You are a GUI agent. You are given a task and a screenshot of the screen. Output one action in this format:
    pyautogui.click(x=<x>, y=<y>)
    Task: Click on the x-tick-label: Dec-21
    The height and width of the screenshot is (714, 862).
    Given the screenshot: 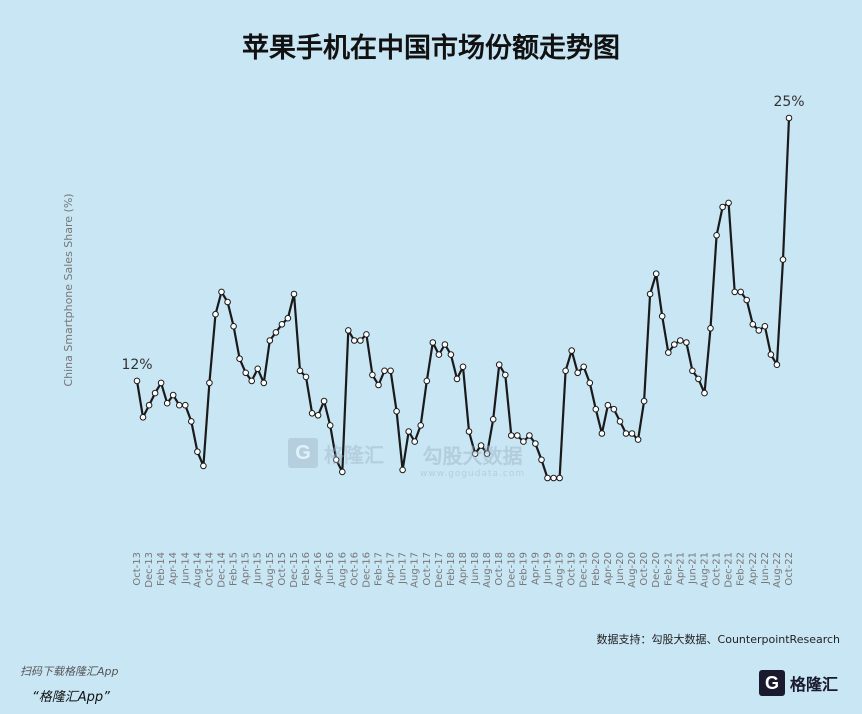 What is the action you would take?
    pyautogui.click(x=729, y=570)
    